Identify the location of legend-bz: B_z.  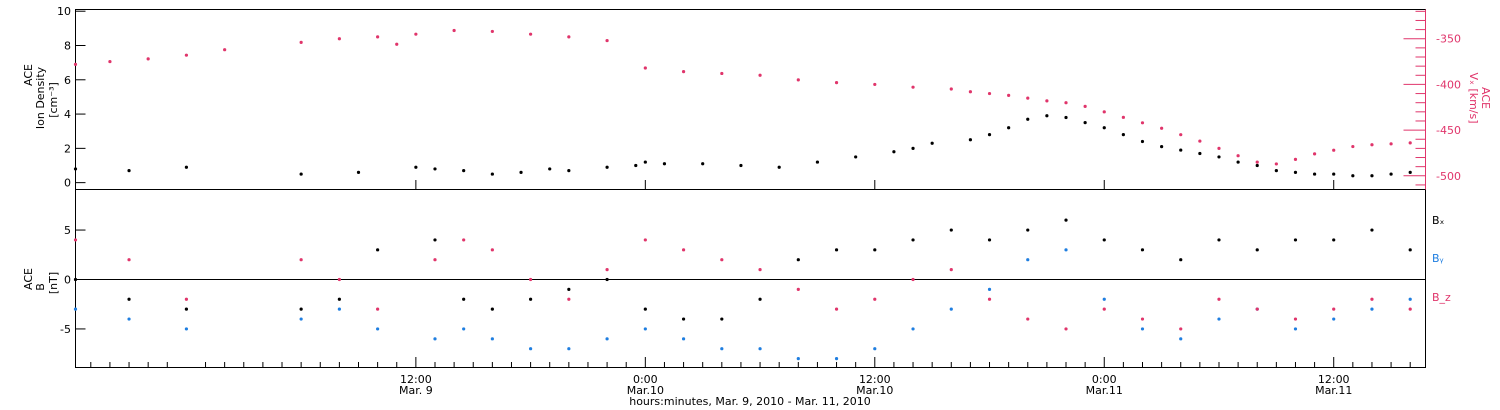
(1441, 297).